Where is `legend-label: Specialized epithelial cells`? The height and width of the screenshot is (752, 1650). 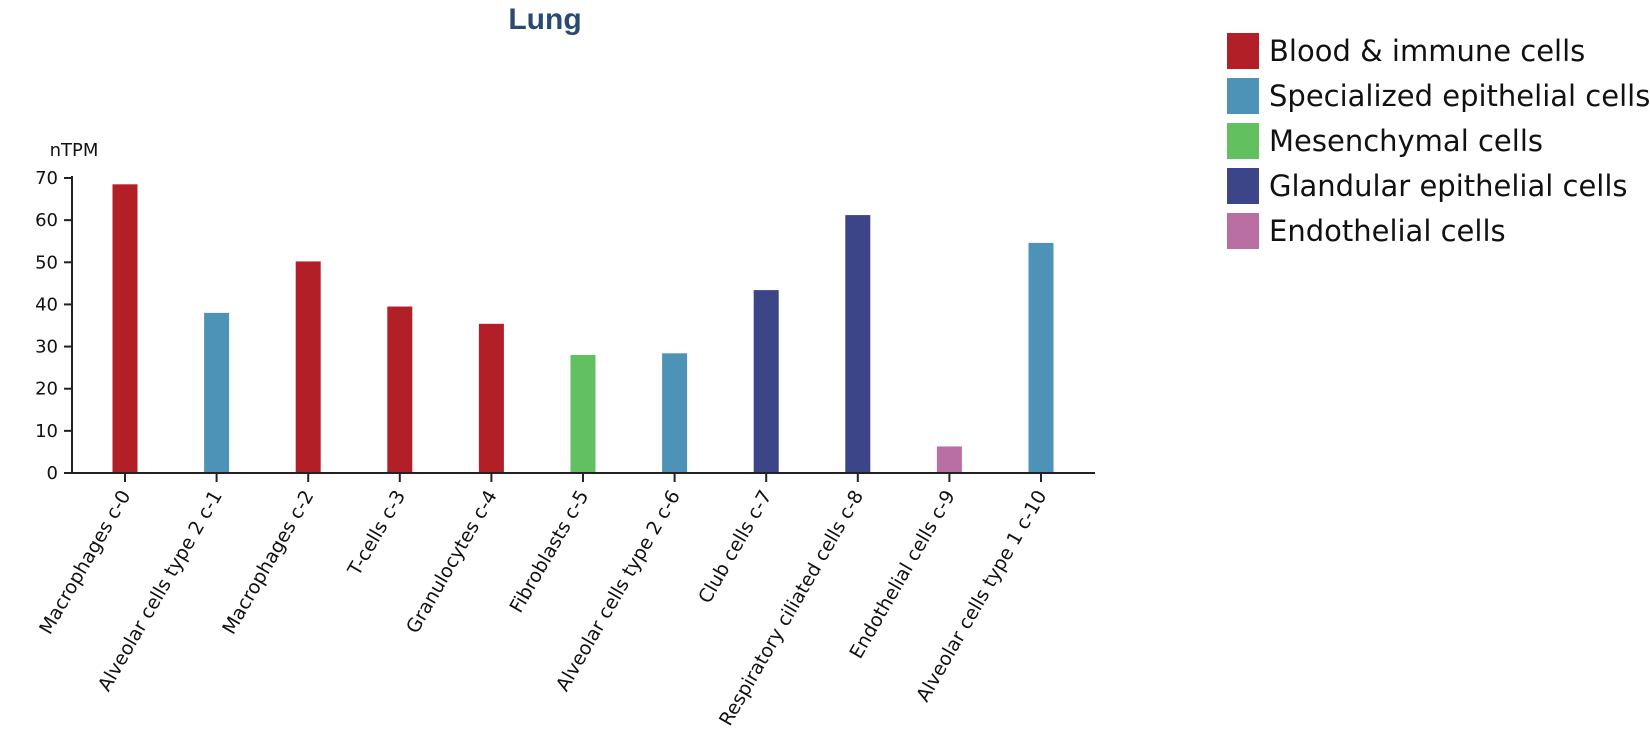 legend-label: Specialized epithelial cells is located at coordinates (1459, 95).